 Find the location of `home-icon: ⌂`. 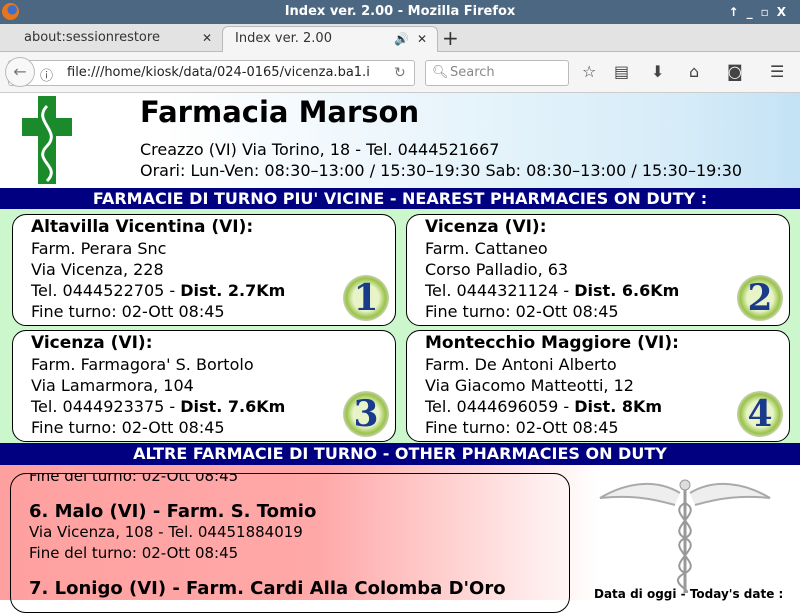

home-icon: ⌂ is located at coordinates (694, 71).